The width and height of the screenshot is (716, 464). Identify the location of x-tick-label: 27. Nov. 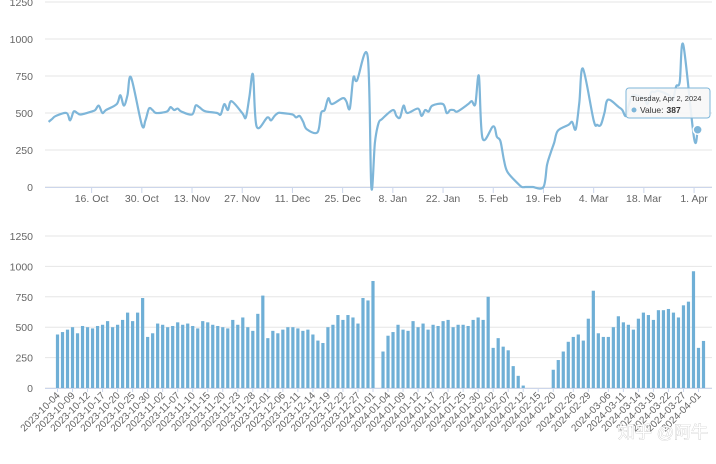
(242, 199).